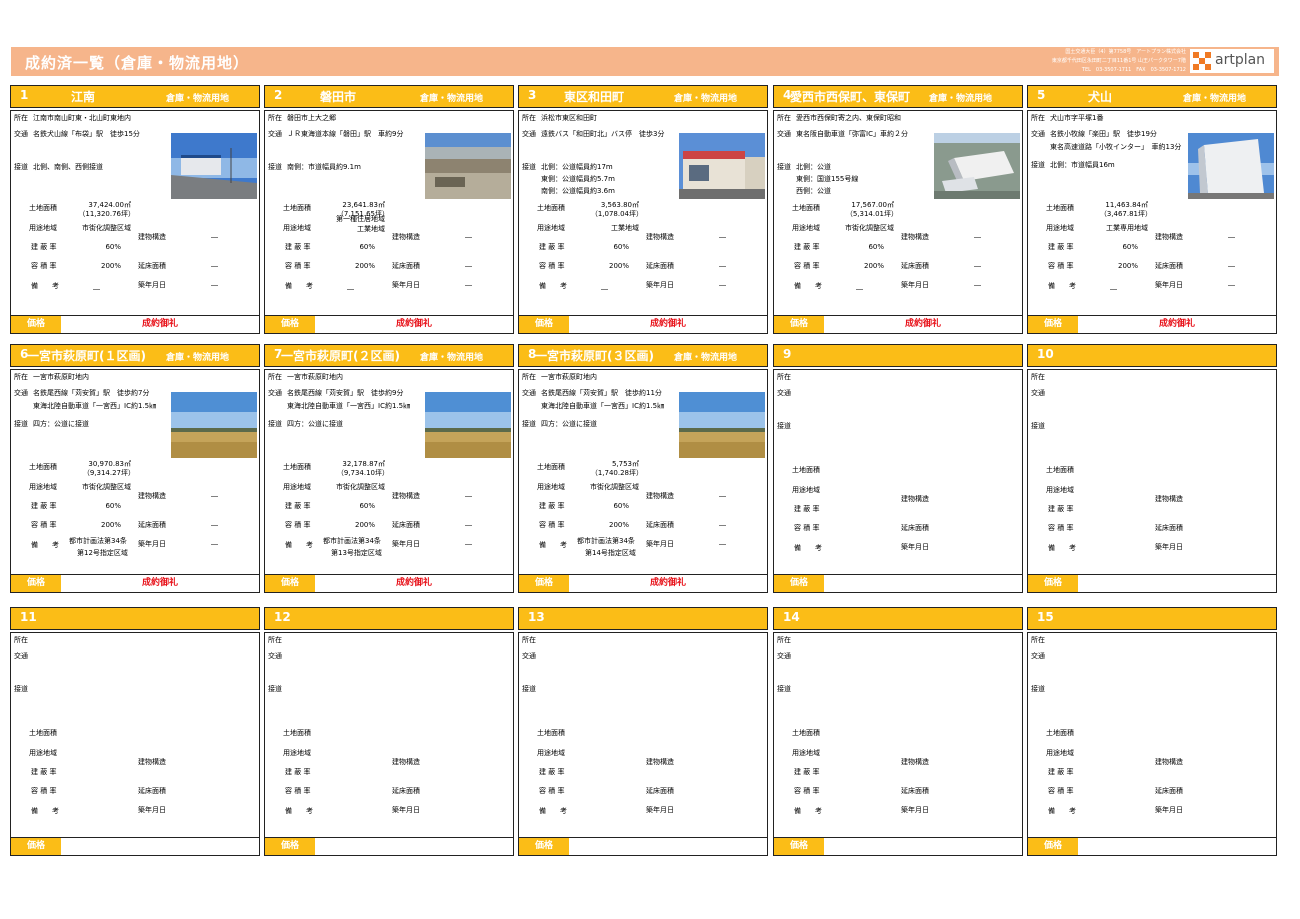  What do you see at coordinates (356, 553) in the screenshot?
I see `remarks-value: 第13号指定区域` at bounding box center [356, 553].